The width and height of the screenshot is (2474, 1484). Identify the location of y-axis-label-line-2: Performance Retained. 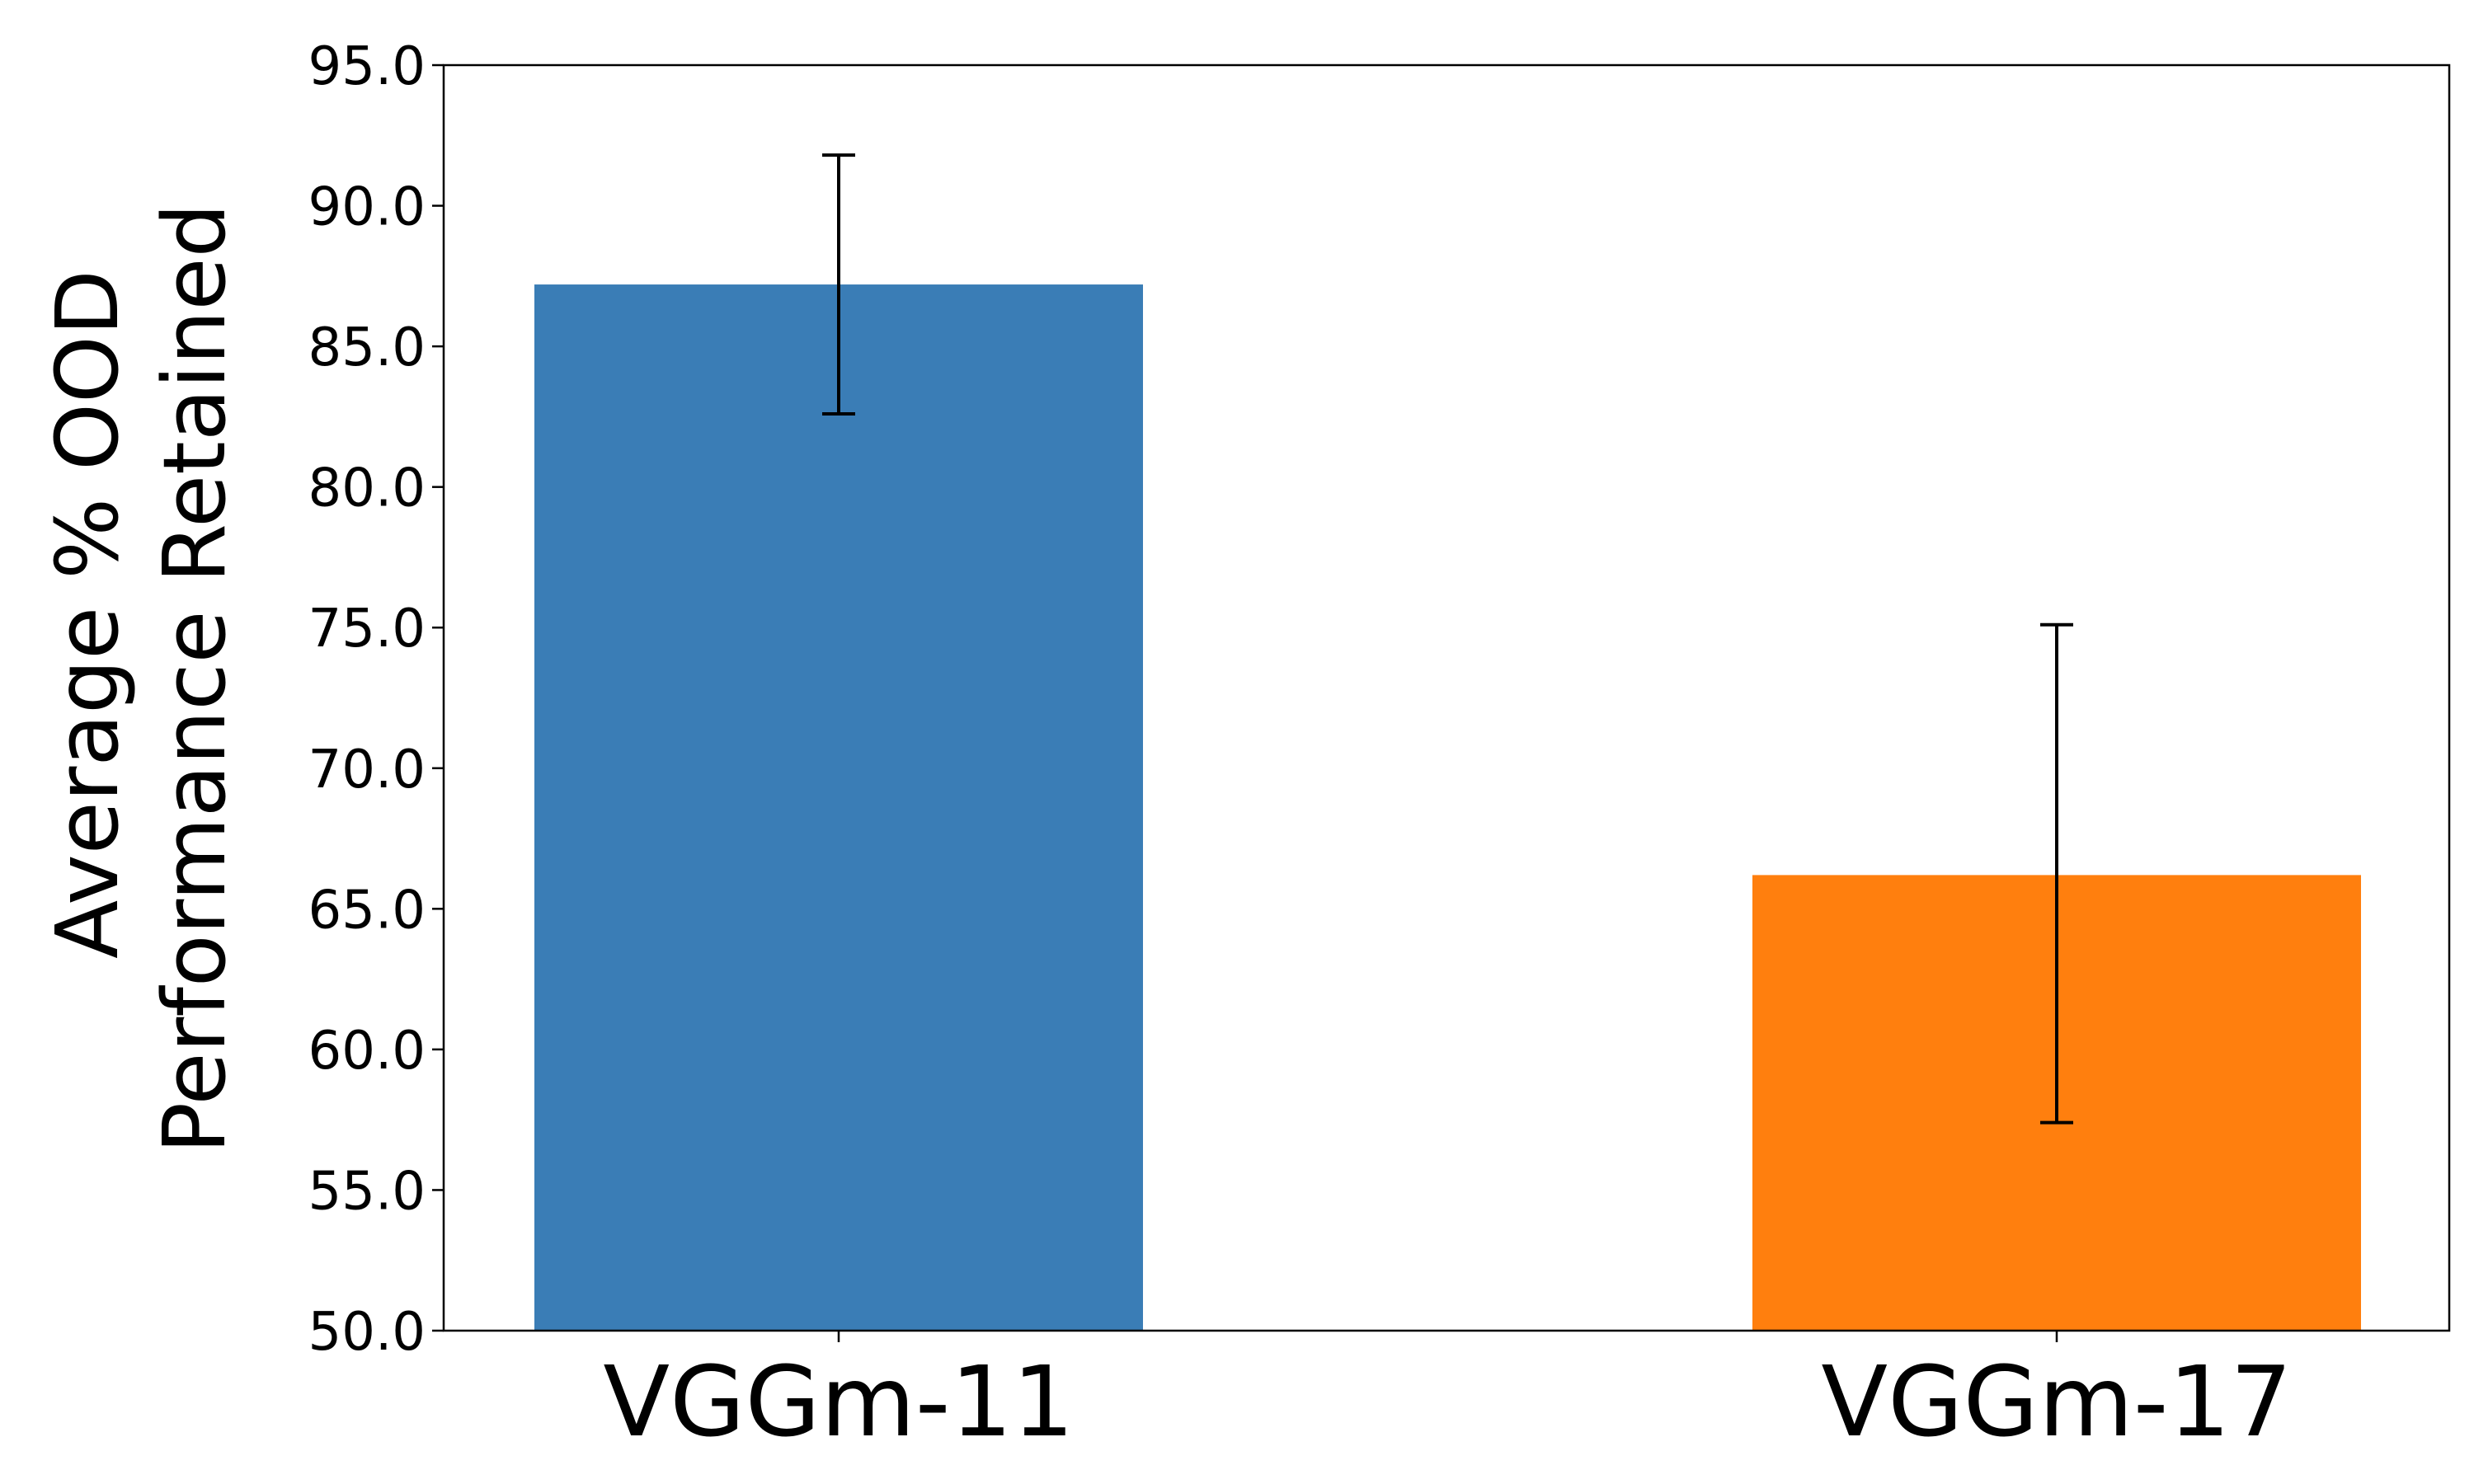
(194, 679).